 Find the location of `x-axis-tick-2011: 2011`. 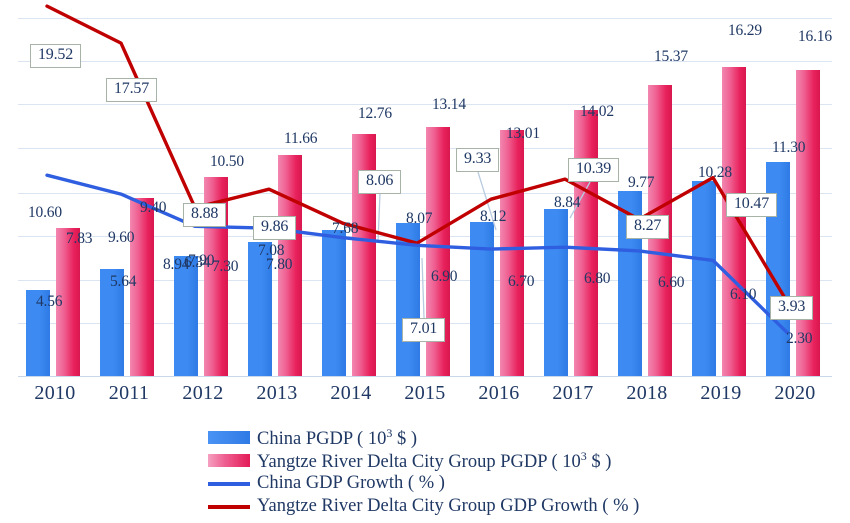

x-axis-tick-2011: 2011 is located at coordinates (129, 393).